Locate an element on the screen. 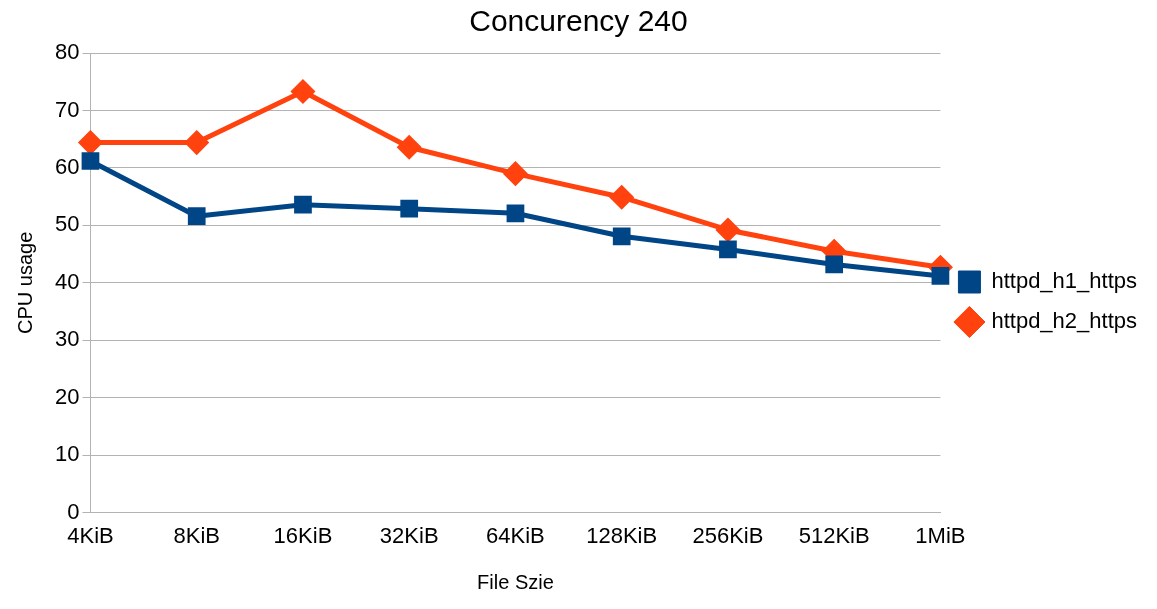 This screenshot has height=609, width=1157. y-tick-label: 0 is located at coordinates (73, 511).